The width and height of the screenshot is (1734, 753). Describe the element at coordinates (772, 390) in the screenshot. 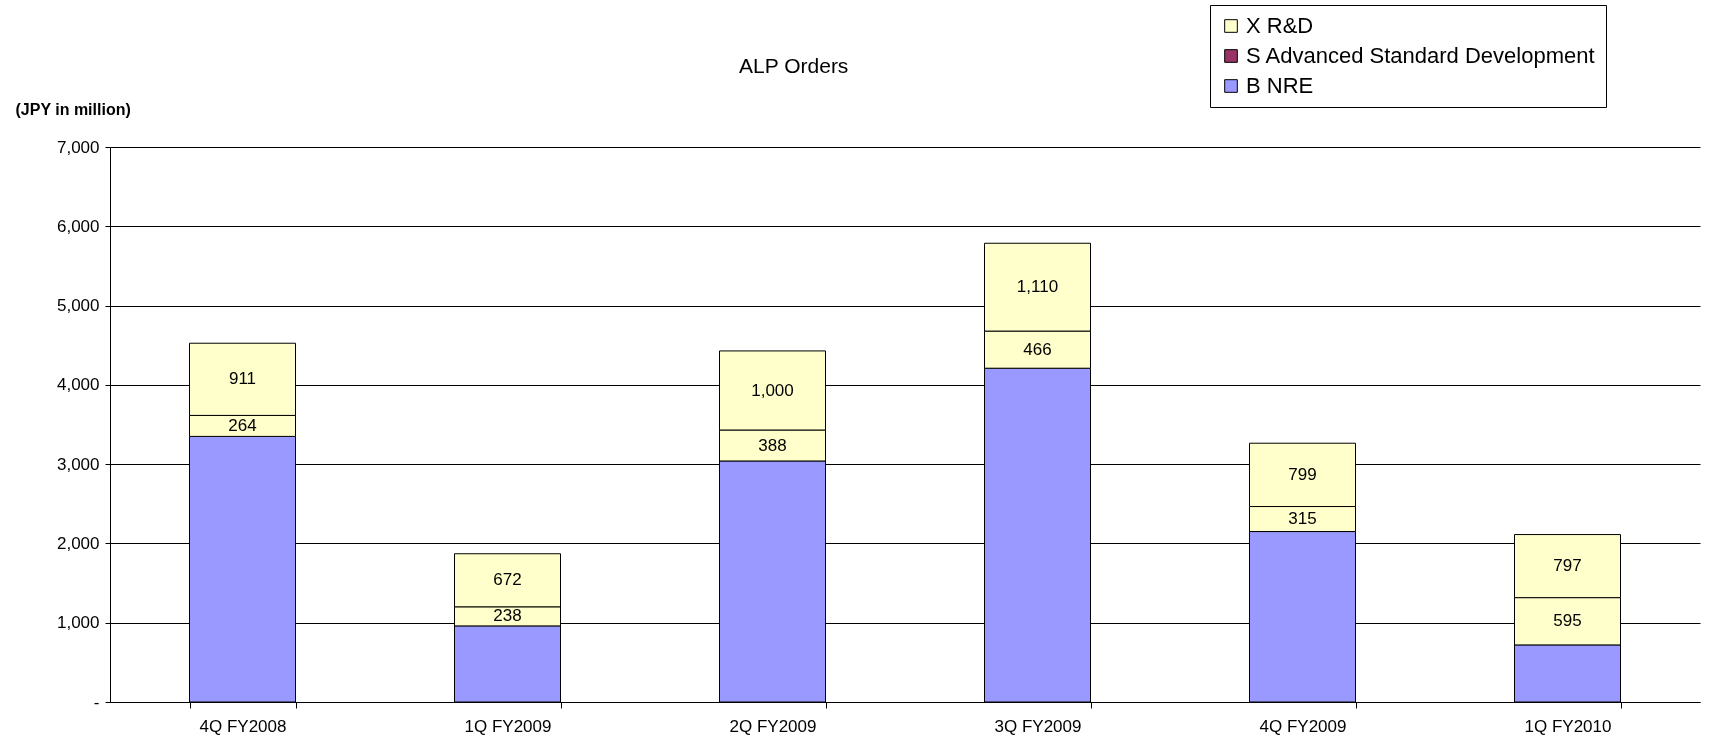

I see `data-label: 1,000` at that location.